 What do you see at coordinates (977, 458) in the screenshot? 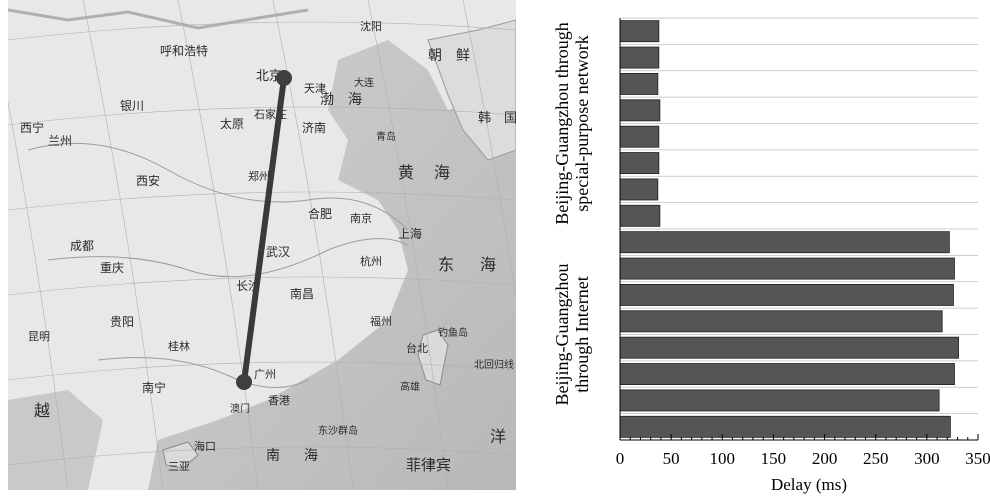
I see `x-tick-label: 350` at bounding box center [977, 458].